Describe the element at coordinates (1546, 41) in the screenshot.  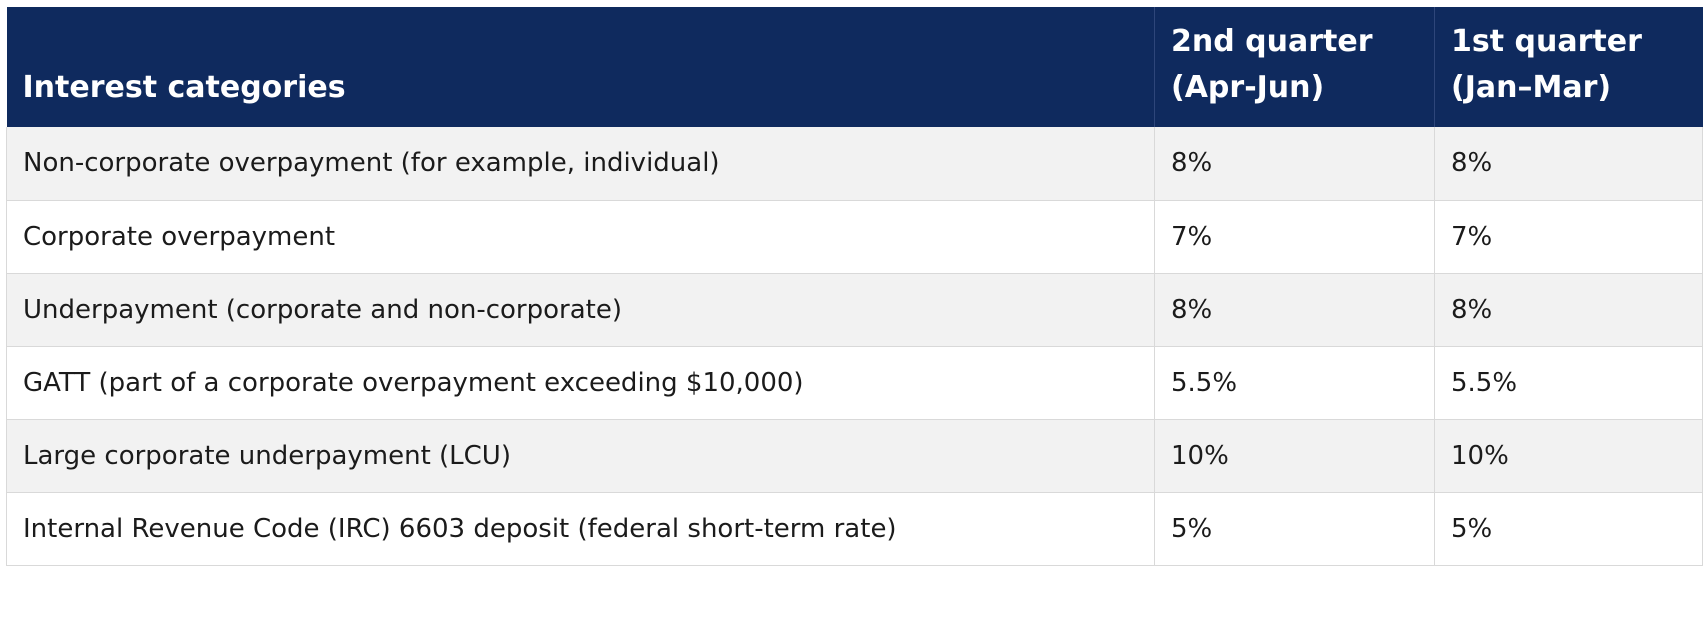
I see `header-1st-quarter-title: 1st quarter` at that location.